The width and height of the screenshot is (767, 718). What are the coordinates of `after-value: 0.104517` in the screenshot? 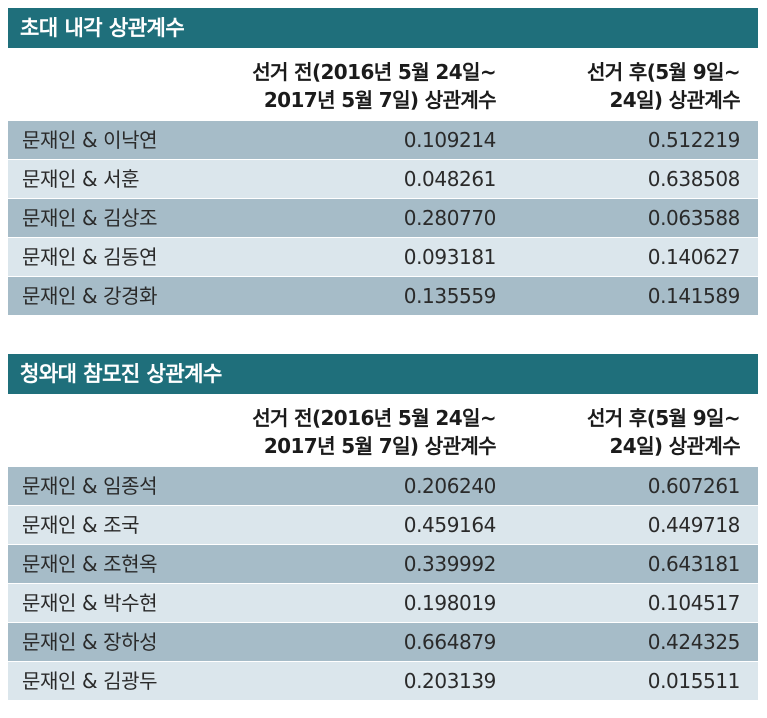 It's located at (694, 603).